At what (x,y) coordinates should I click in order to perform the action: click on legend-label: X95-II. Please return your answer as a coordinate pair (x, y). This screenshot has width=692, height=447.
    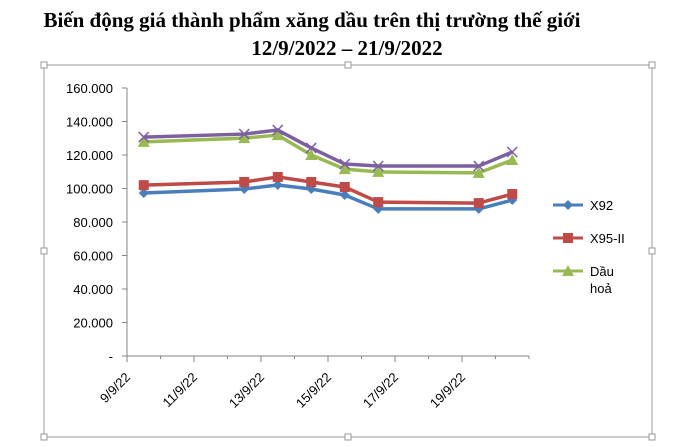
    Looking at the image, I should click on (607, 238).